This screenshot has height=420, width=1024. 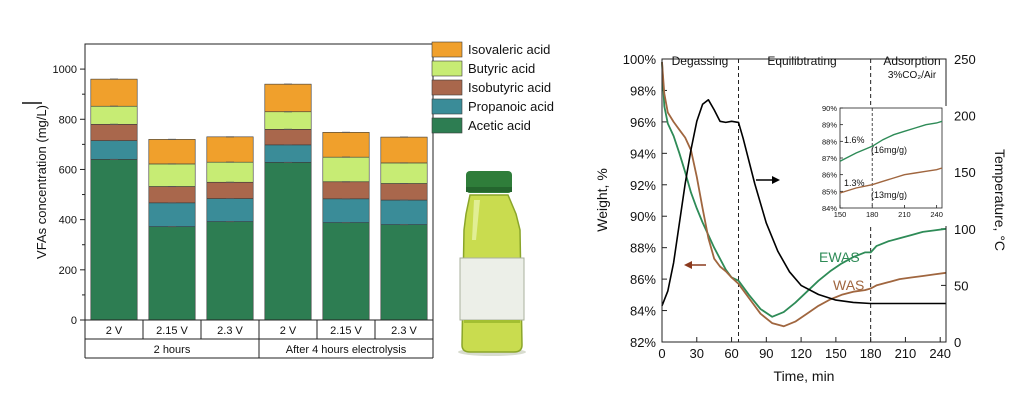 What do you see at coordinates (912, 75) in the screenshot?
I see `phase-adsorption-sublabel: 3%CO₂/Air` at bounding box center [912, 75].